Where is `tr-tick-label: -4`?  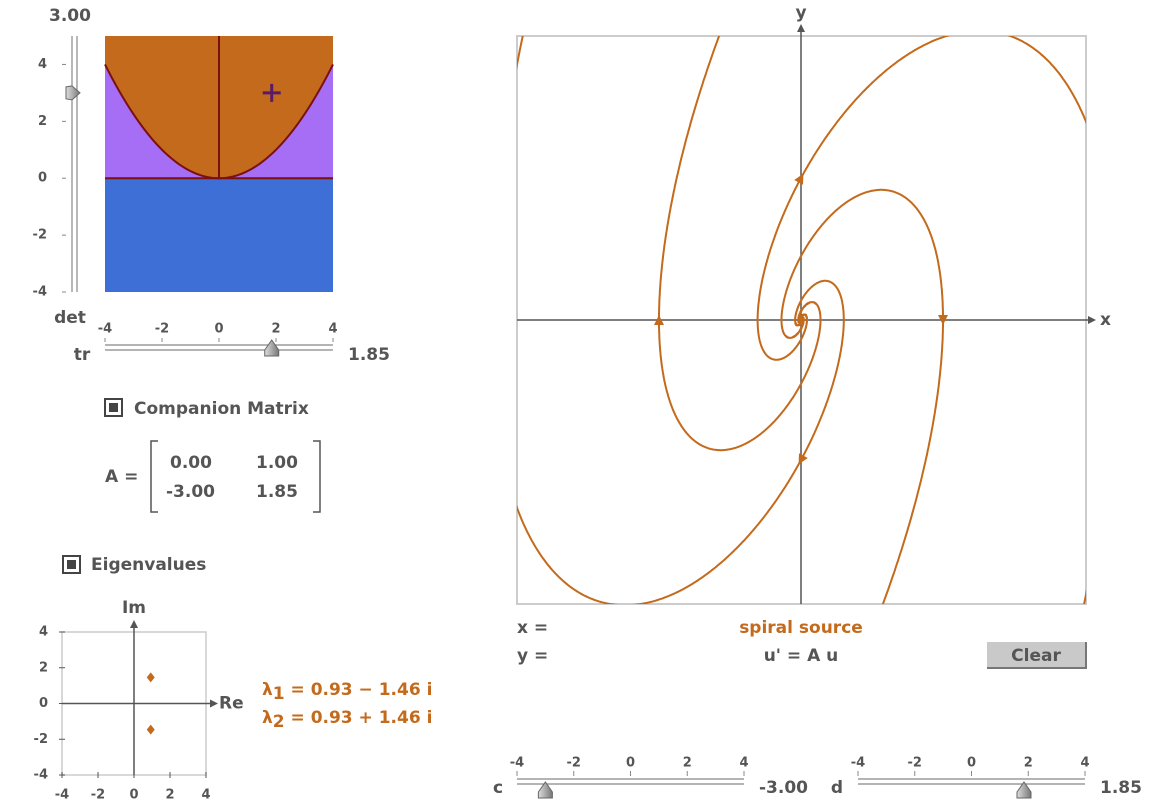
tr-tick-label: -4 is located at coordinates (105, 329).